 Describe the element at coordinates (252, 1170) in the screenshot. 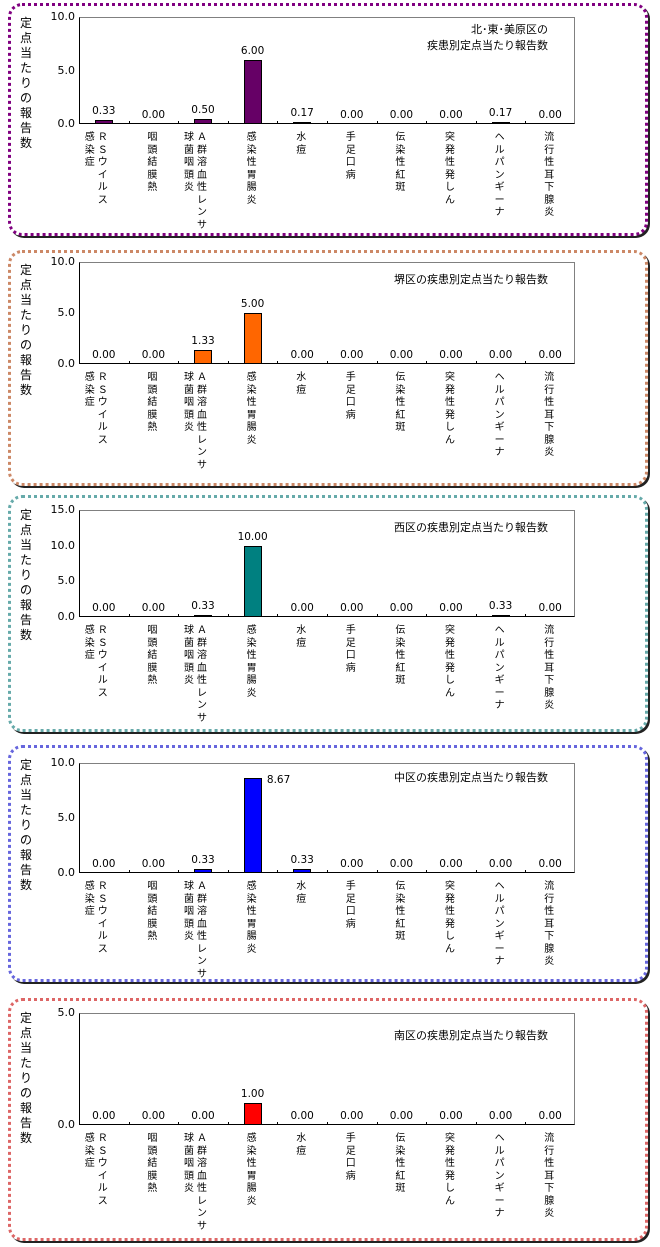

I see `x-category-label: 感染性胃腸炎` at that location.